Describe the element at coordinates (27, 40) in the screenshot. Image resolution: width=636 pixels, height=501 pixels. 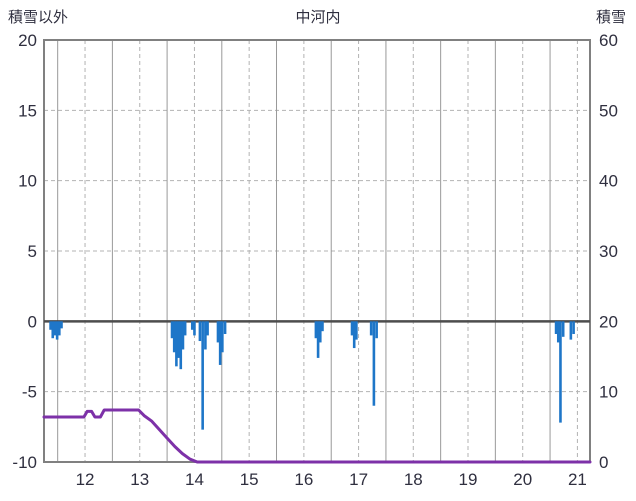
I see `left-axis-tick-label: 20` at that location.